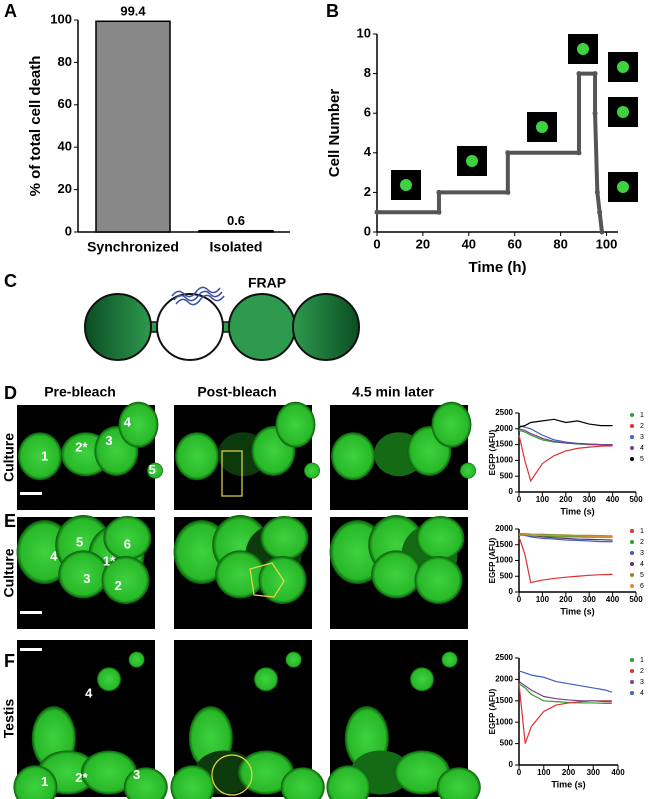 Image resolution: width=648 pixels, height=799 pixels. What do you see at coordinates (10, 521) in the screenshot?
I see `panel-letter: E` at bounding box center [10, 521].